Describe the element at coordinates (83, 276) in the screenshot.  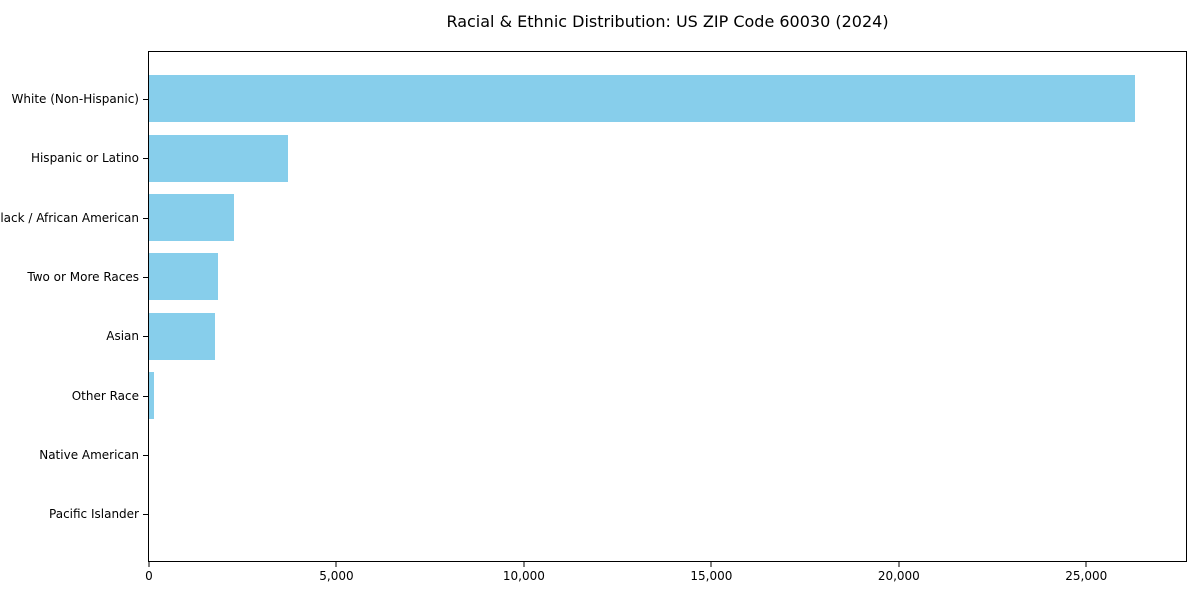
I see `y-axis-label: Two or More Races` at that location.